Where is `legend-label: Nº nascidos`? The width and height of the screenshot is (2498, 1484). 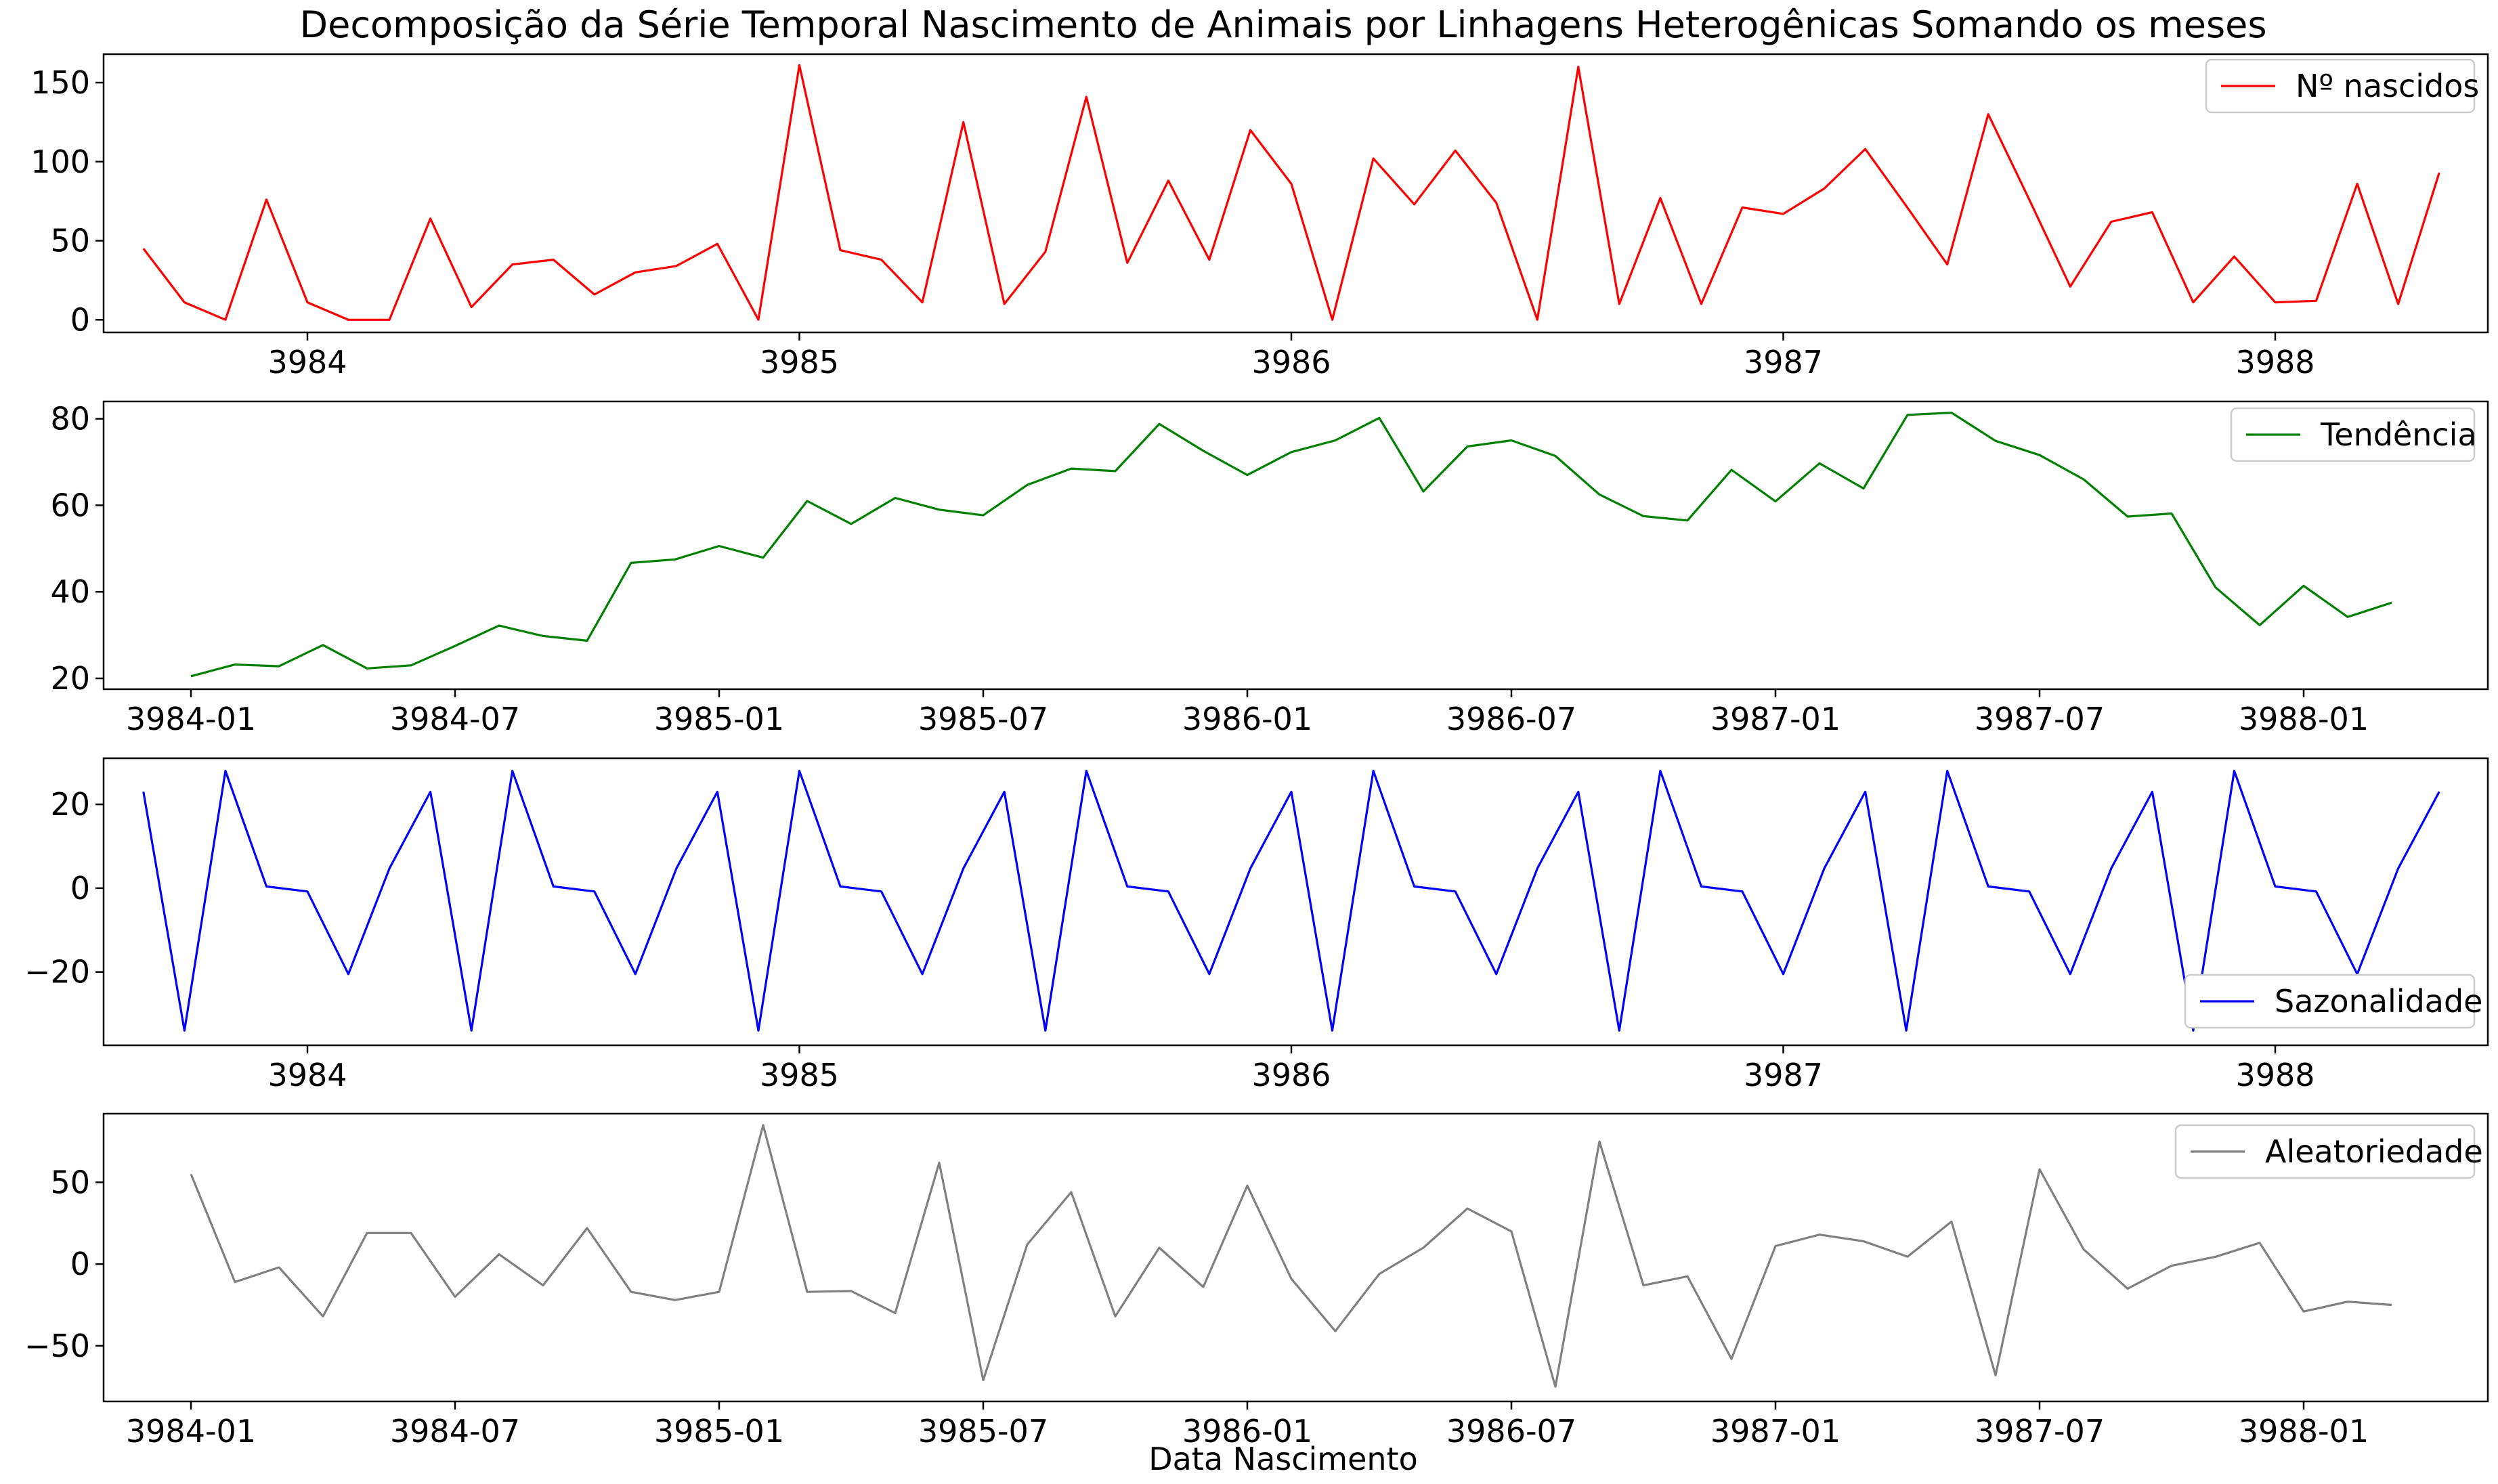 legend-label: Nº nascidos is located at coordinates (2387, 86).